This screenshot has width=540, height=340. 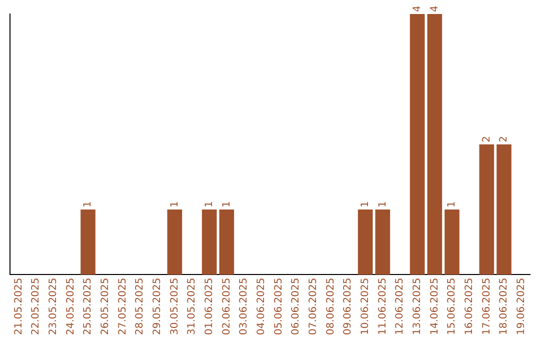 I want to click on x-tick-label: 24.05.2025, so click(x=70, y=307).